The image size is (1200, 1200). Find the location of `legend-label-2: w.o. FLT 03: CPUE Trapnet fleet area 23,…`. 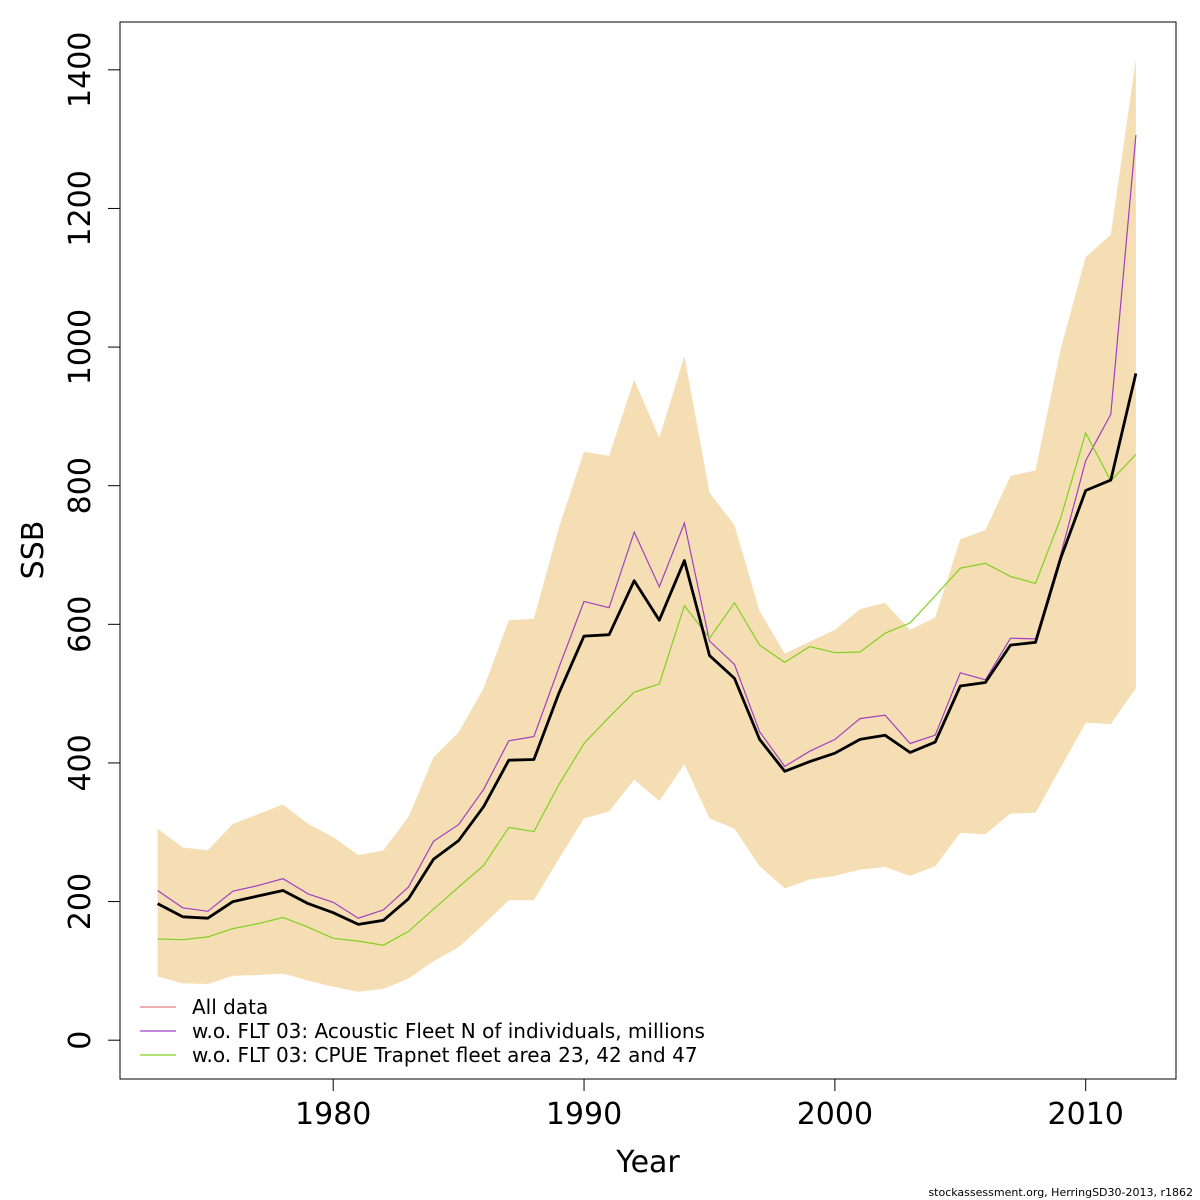

legend-label-2: w.o. FLT 03: CPUE Trapnet fleet area 23,… is located at coordinates (445, 1055).